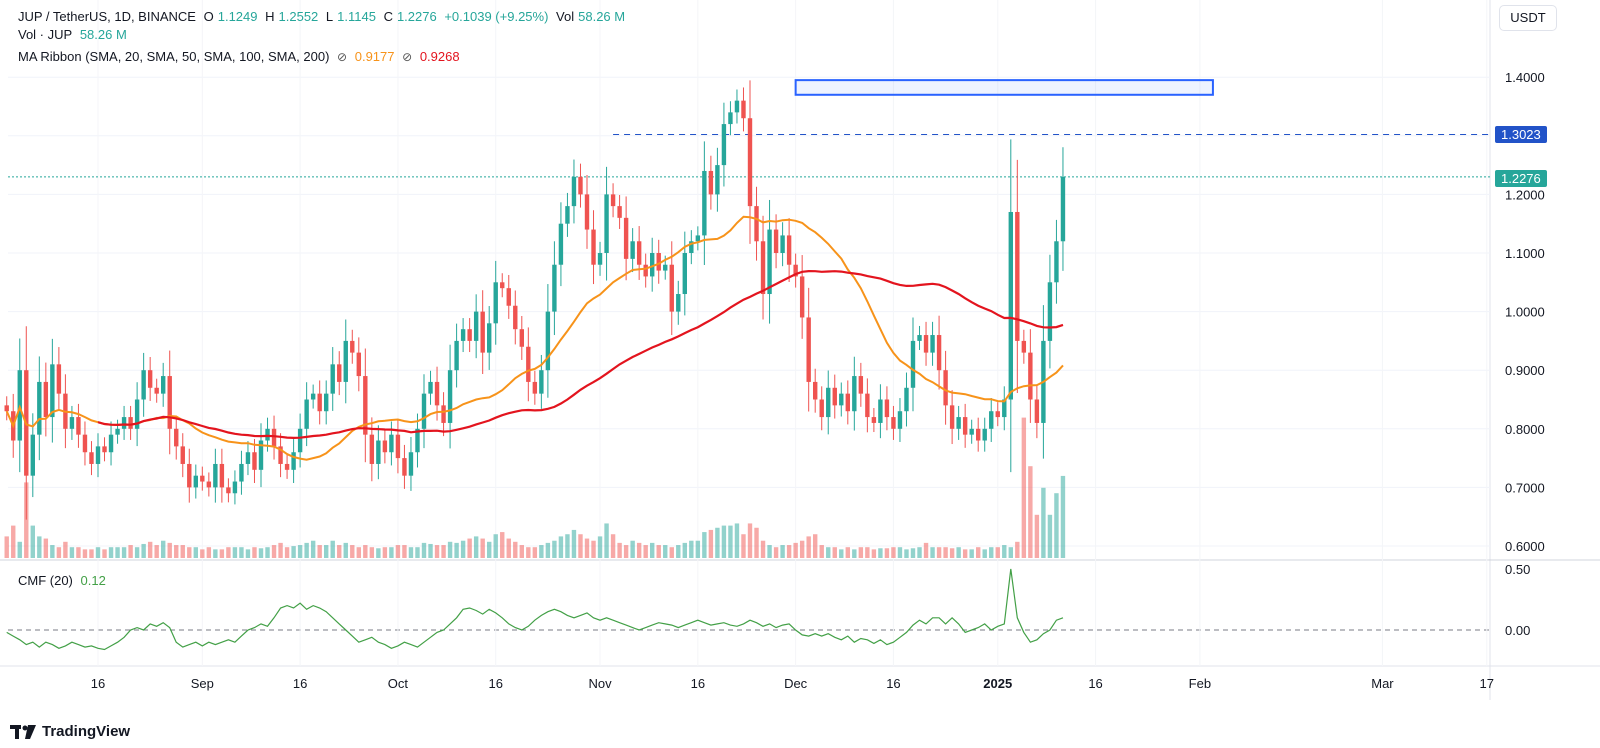 The height and width of the screenshot is (748, 1600). What do you see at coordinates (208, 16) in the screenshot?
I see `open-label: O` at bounding box center [208, 16].